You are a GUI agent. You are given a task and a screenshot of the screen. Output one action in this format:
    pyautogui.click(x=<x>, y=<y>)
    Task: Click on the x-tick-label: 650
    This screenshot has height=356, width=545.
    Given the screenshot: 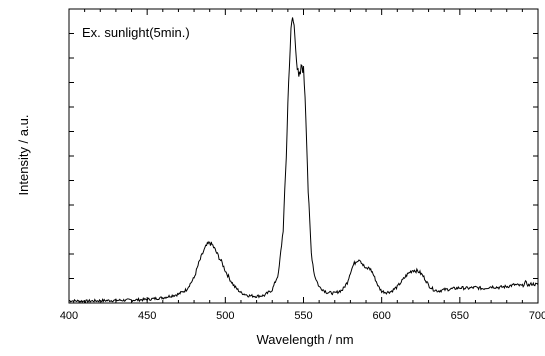 What is the action you would take?
    pyautogui.click(x=460, y=316)
    